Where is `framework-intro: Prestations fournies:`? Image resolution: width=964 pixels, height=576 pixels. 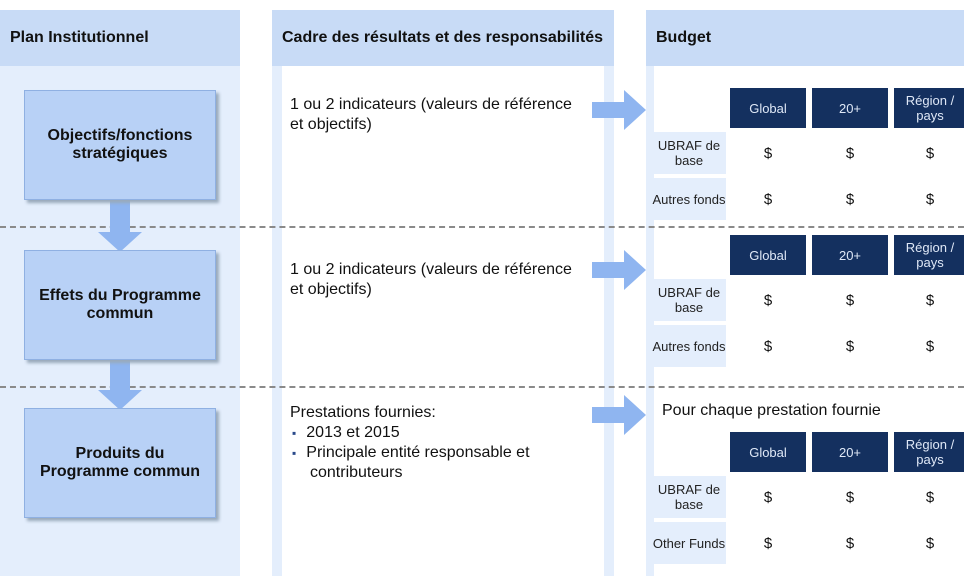 framework-intro: Prestations fournies: is located at coordinates (363, 412).